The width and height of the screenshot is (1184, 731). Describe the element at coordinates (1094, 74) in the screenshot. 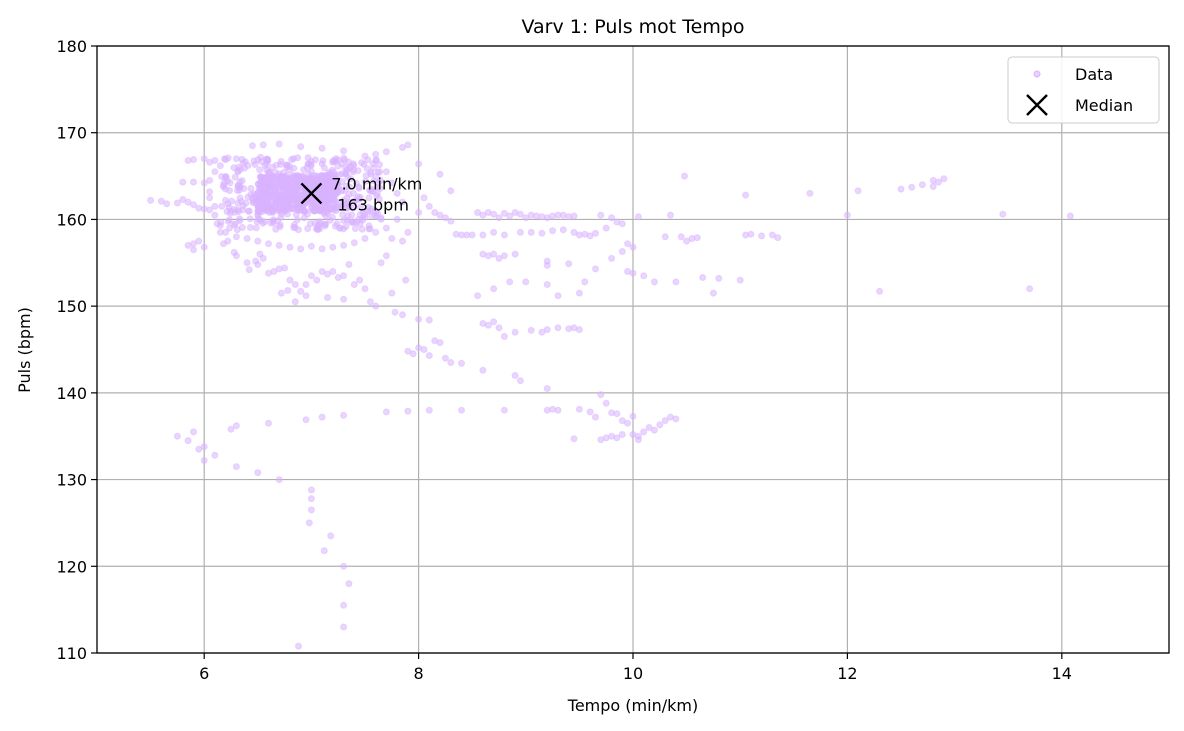

I see `legend-data-label: Data` at that location.